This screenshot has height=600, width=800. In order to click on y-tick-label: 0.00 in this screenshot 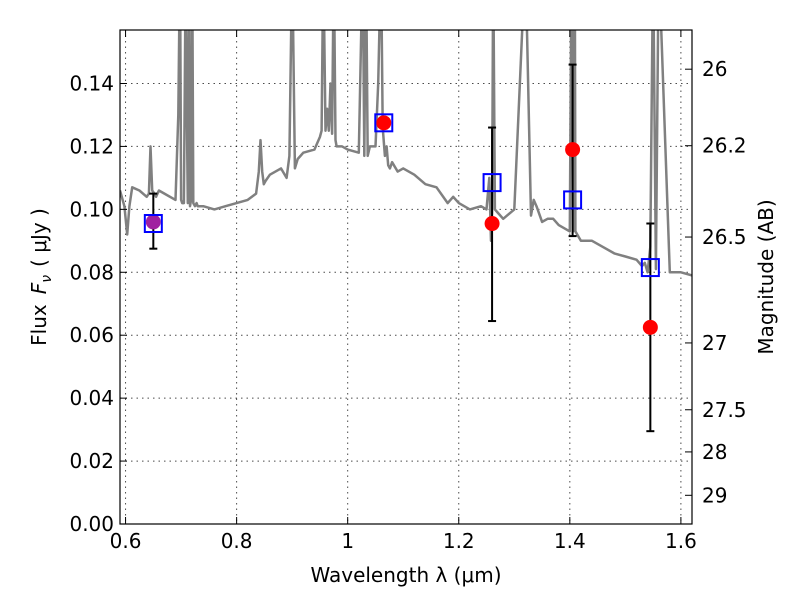, I will do `click(91, 524)`.